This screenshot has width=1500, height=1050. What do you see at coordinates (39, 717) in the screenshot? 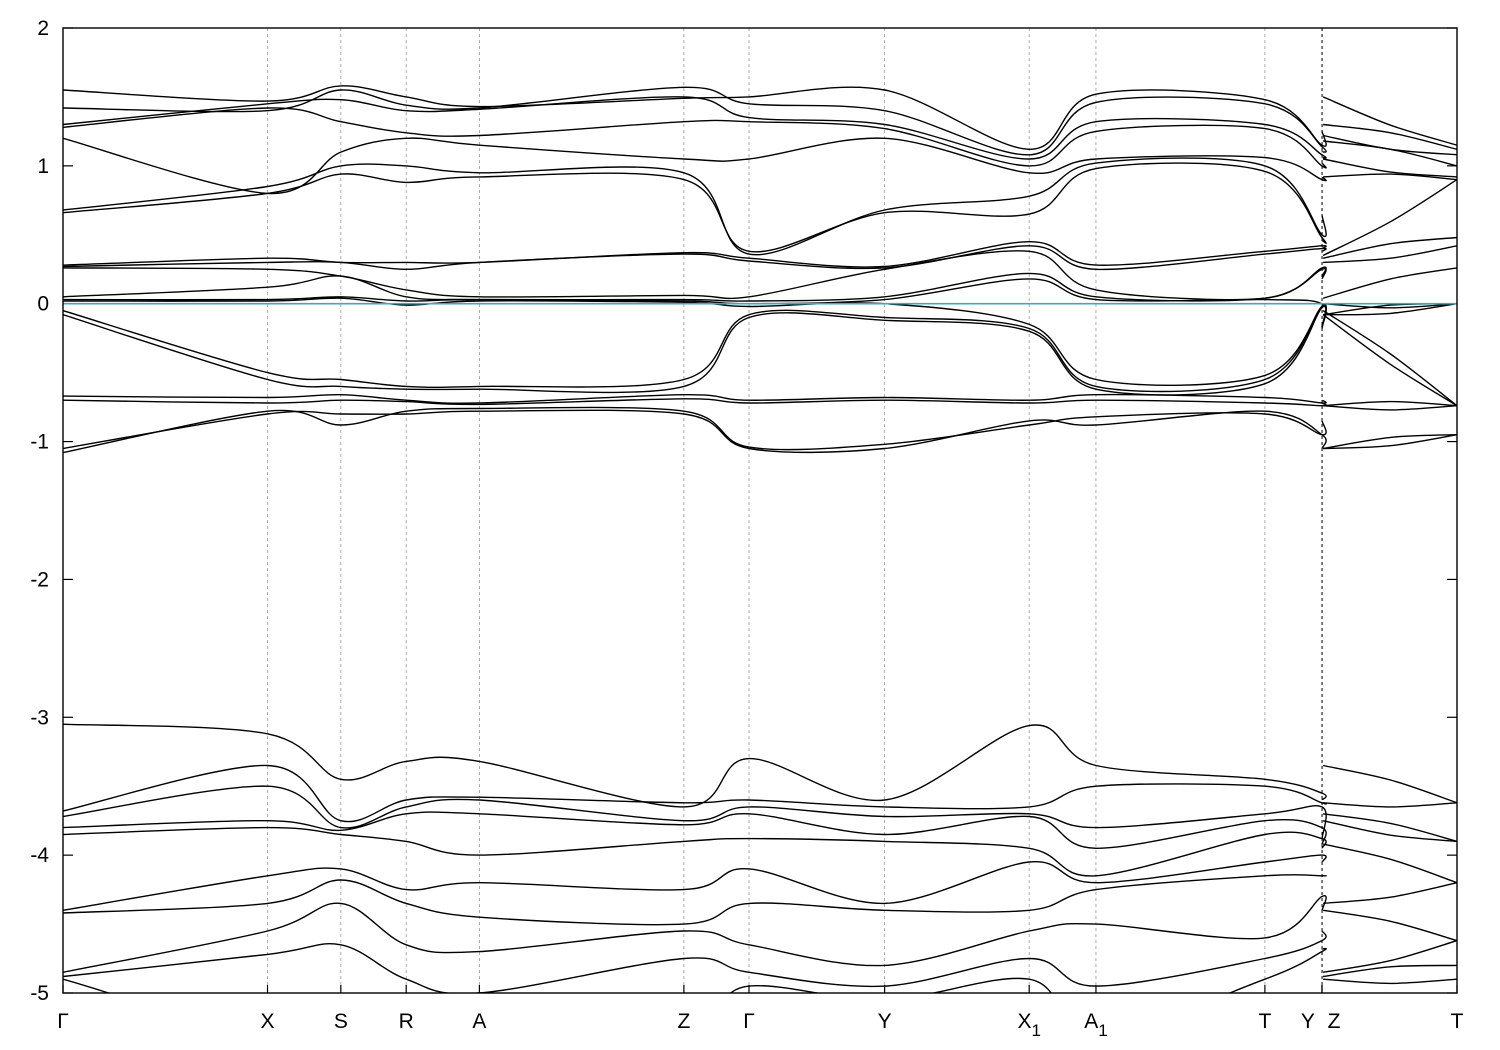
I see `y-tick-label: -3` at bounding box center [39, 717].